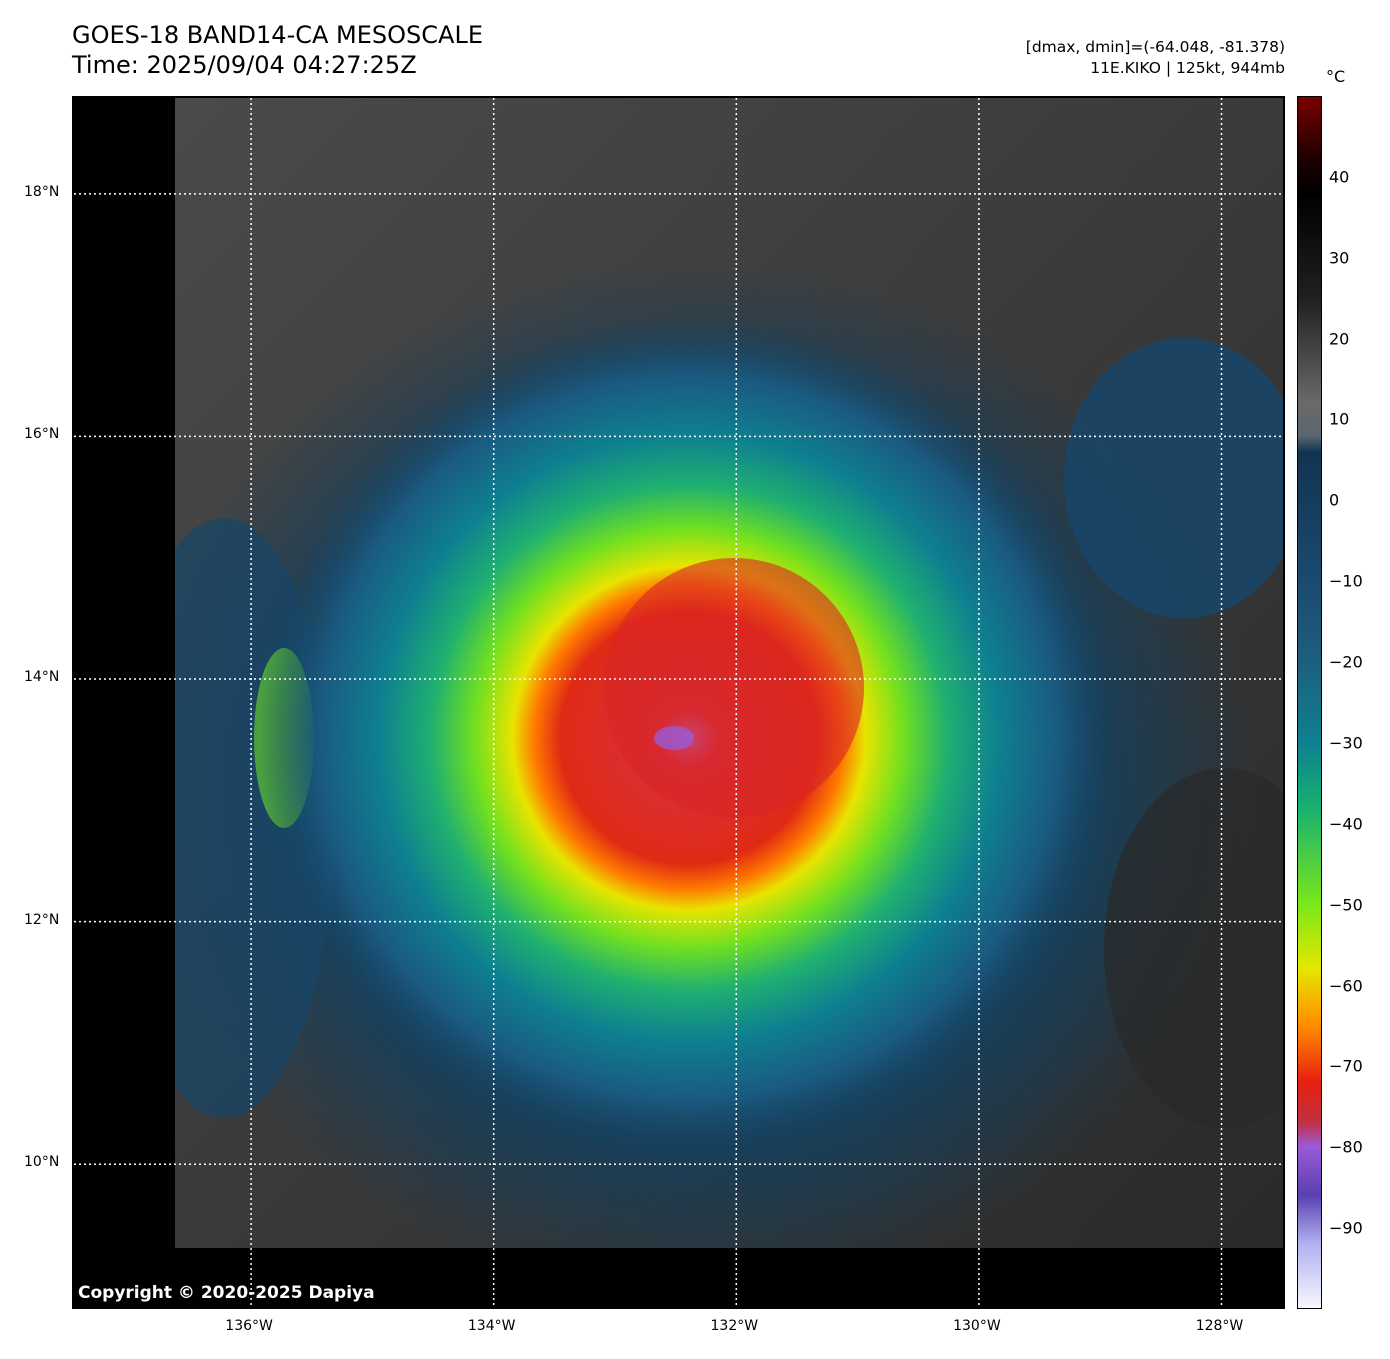 This screenshot has width=1390, height=1359. What do you see at coordinates (491, 1326) in the screenshot?
I see `longitude-tick-label: 134°W` at bounding box center [491, 1326].